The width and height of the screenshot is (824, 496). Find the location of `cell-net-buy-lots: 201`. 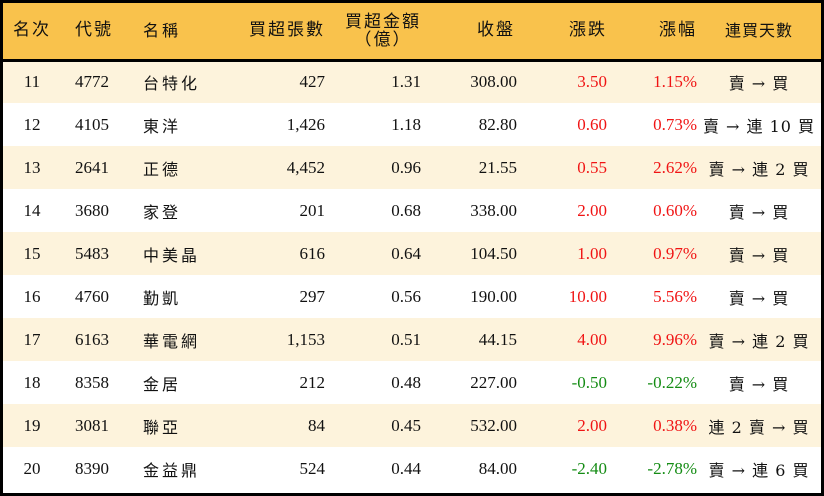

cell-net-buy-lots: 201 is located at coordinates (312, 210).